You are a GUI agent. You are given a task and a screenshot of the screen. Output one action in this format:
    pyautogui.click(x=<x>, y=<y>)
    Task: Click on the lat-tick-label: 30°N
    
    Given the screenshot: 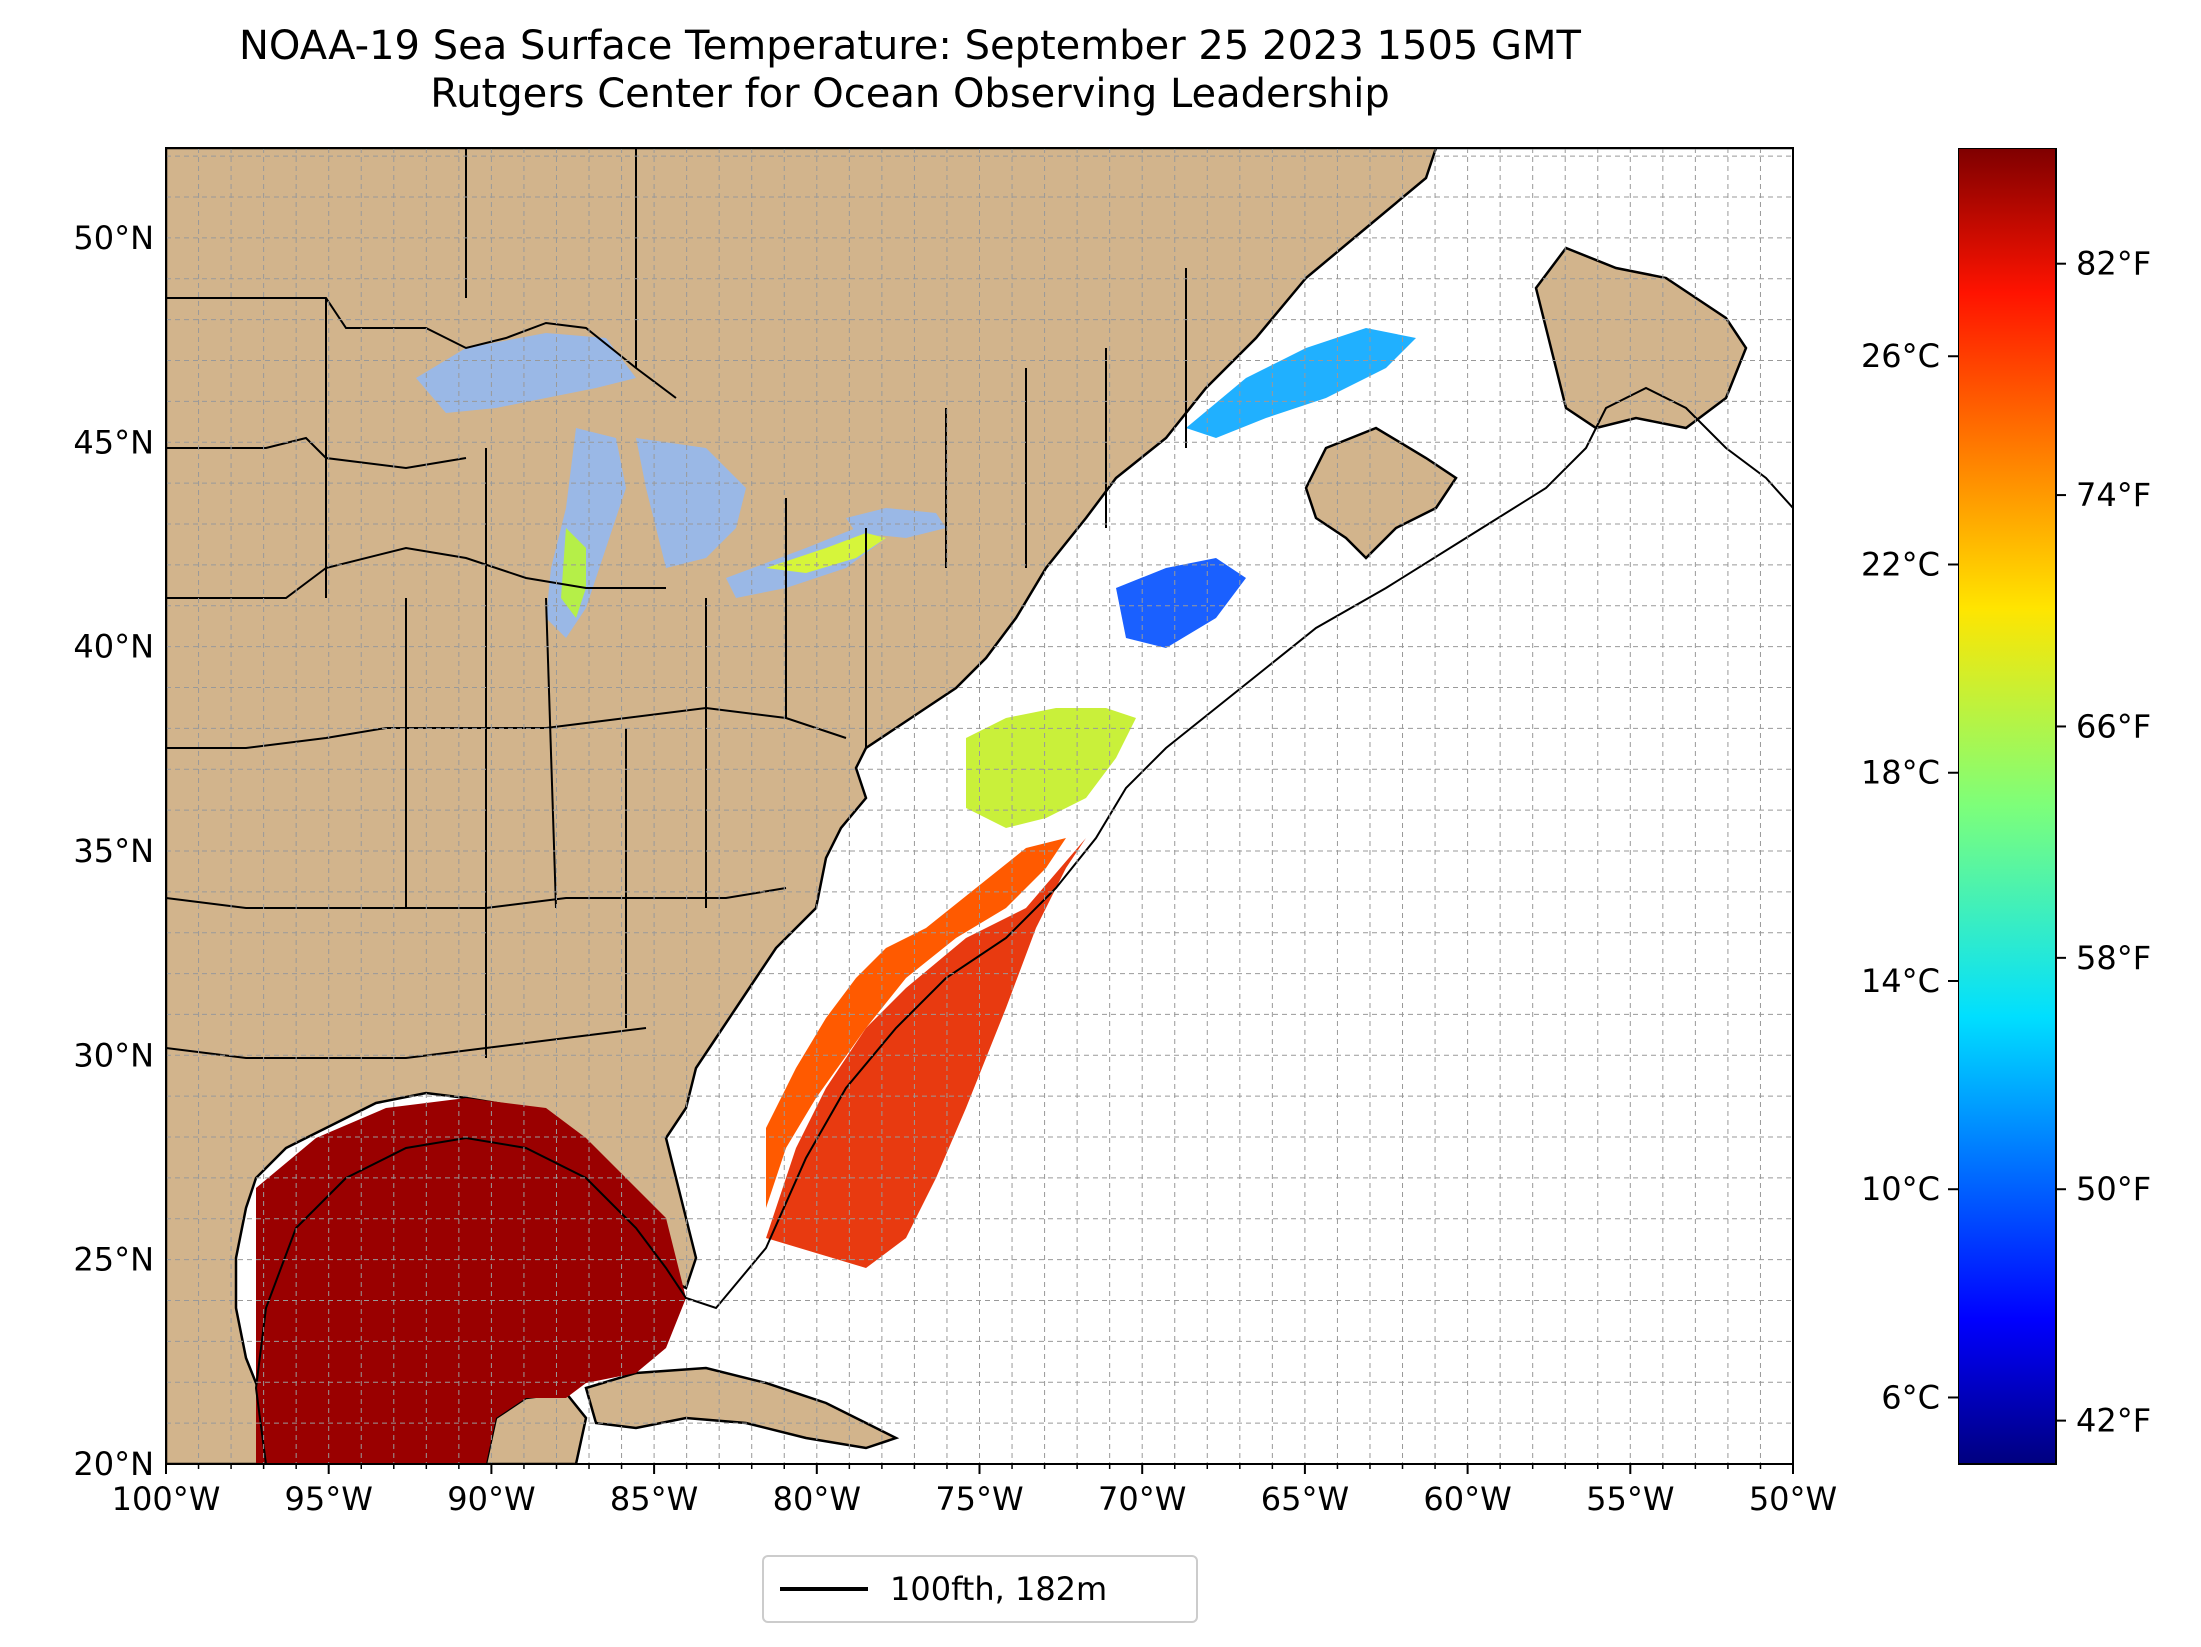 What is the action you would take?
    pyautogui.click(x=113, y=1055)
    